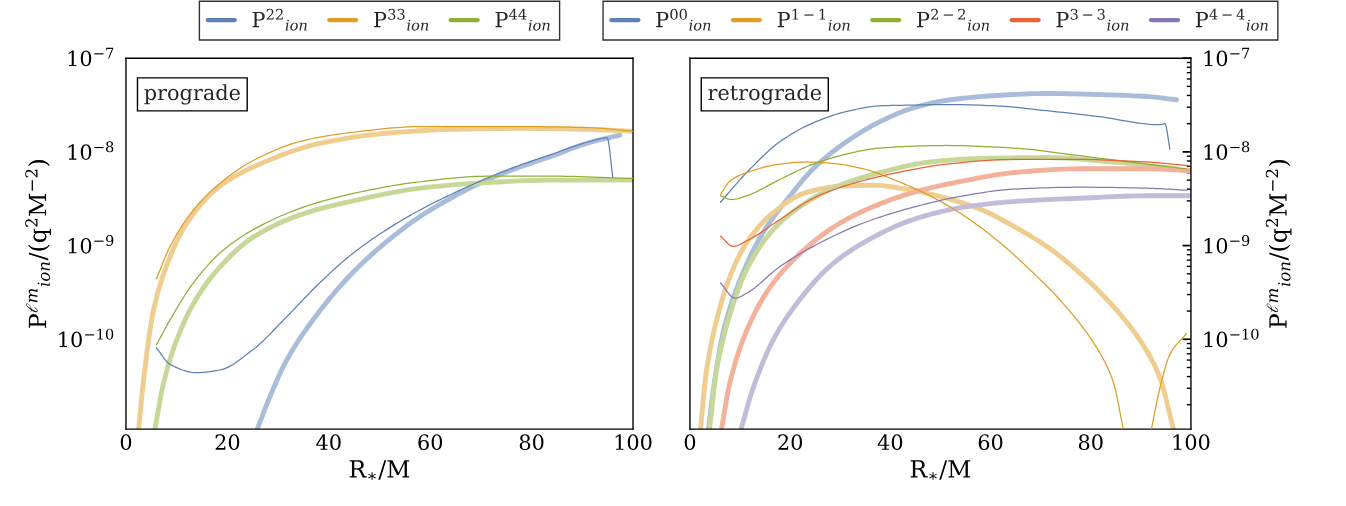 This screenshot has height=506, width=1346. I want to click on y-axis-title: P$^{ℓm}$$_{ion}$/(q$^{2}$M$^{−2}$), so click(38, 244).